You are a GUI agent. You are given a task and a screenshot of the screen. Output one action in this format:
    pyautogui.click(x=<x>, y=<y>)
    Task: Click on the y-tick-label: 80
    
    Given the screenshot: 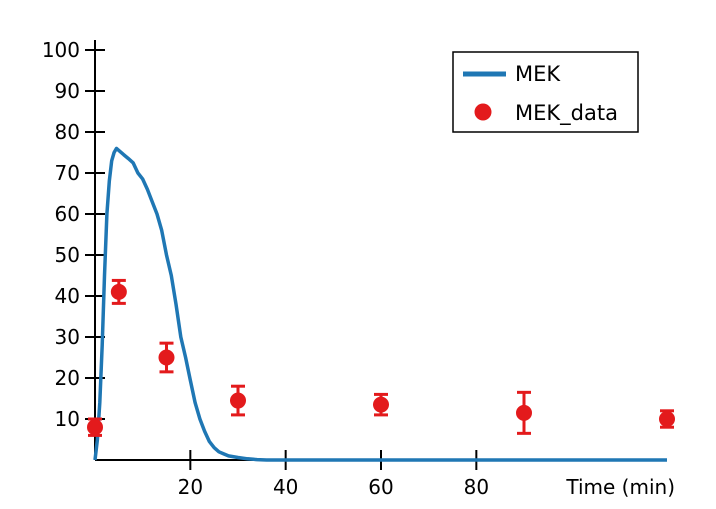 What is the action you would take?
    pyautogui.click(x=67, y=132)
    